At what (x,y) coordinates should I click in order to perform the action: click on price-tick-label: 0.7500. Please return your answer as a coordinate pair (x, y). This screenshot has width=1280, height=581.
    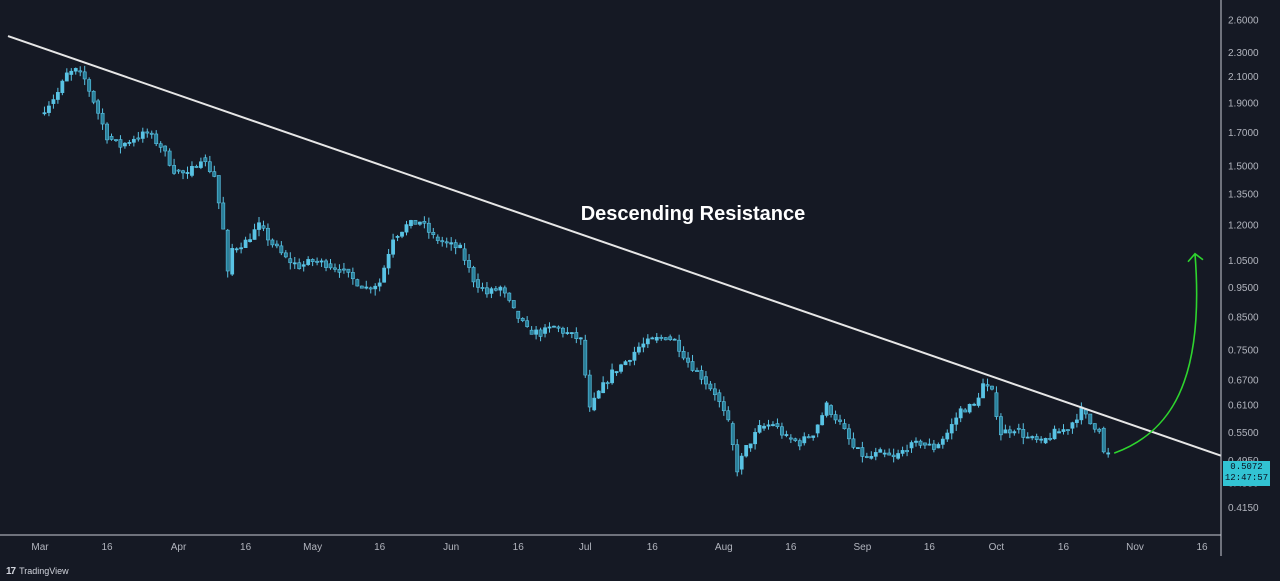
    Looking at the image, I should click on (1243, 351).